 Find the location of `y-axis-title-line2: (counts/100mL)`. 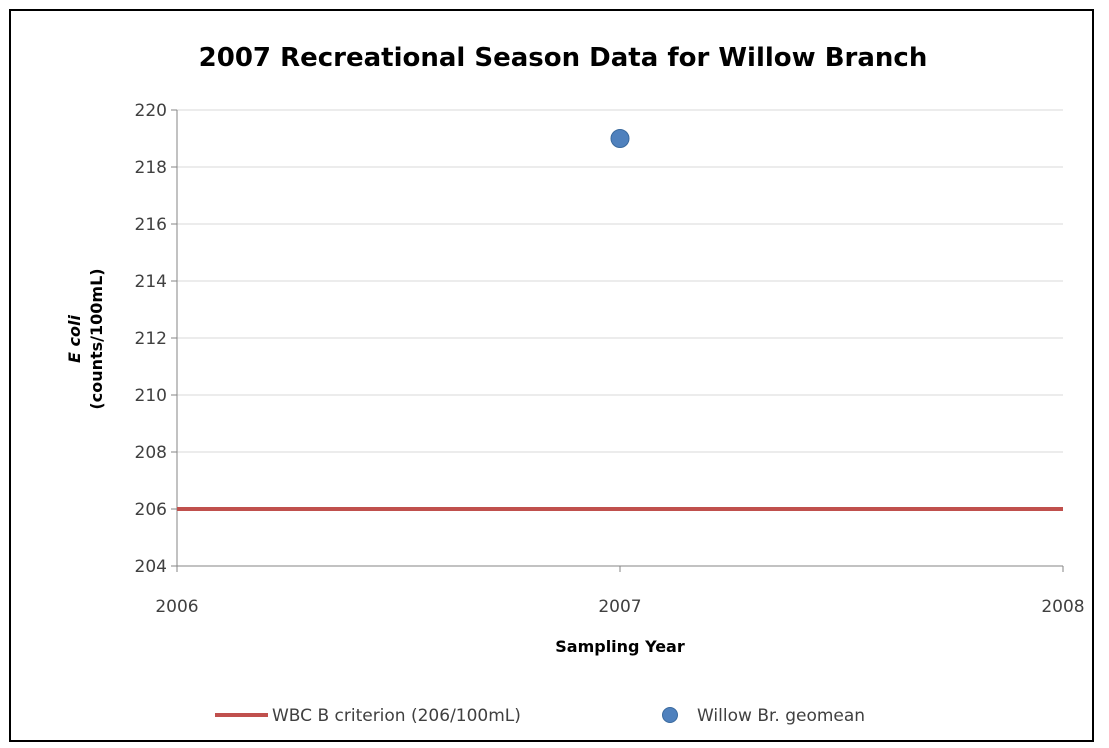

y-axis-title-line2: (counts/100mL) is located at coordinates (96, 338).